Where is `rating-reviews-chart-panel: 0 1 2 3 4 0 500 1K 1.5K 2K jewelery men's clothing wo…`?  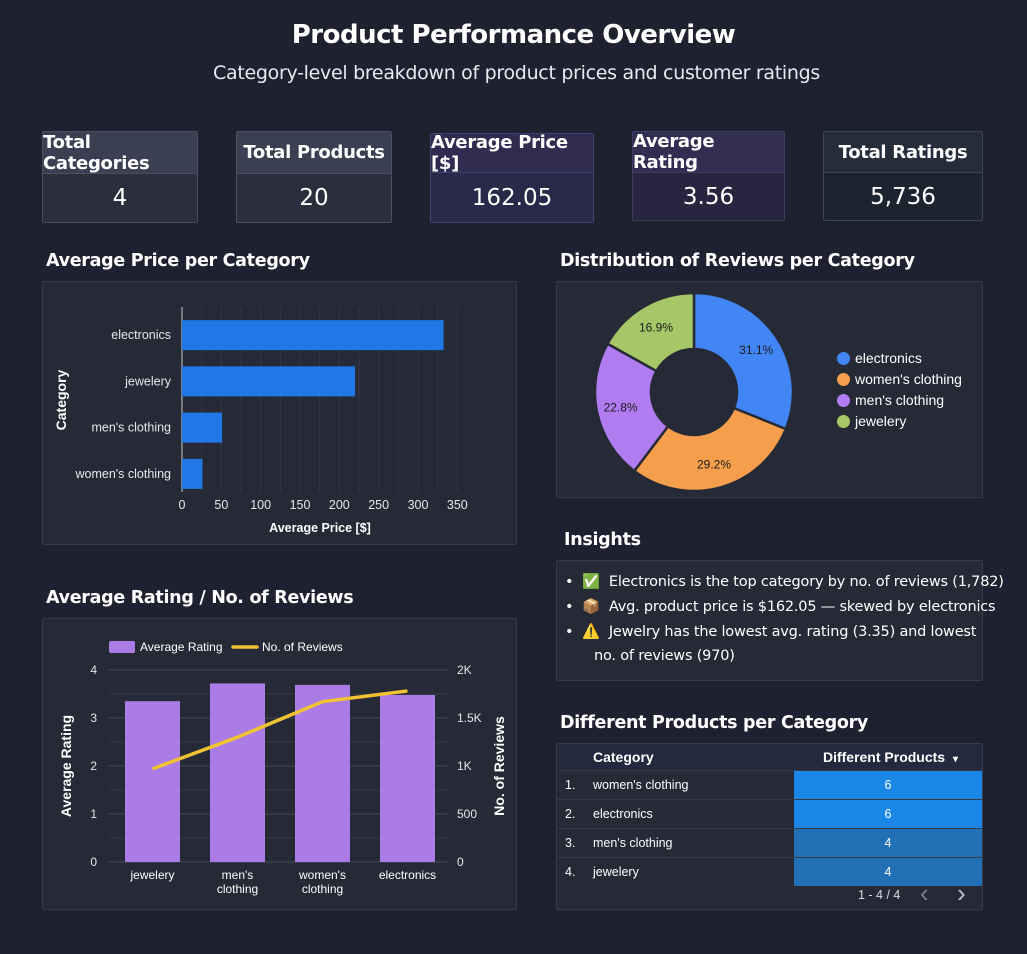 rating-reviews-chart-panel: 0 1 2 3 4 0 500 1K 1.5K 2K jewelery men's clothing wo… is located at coordinates (279, 764).